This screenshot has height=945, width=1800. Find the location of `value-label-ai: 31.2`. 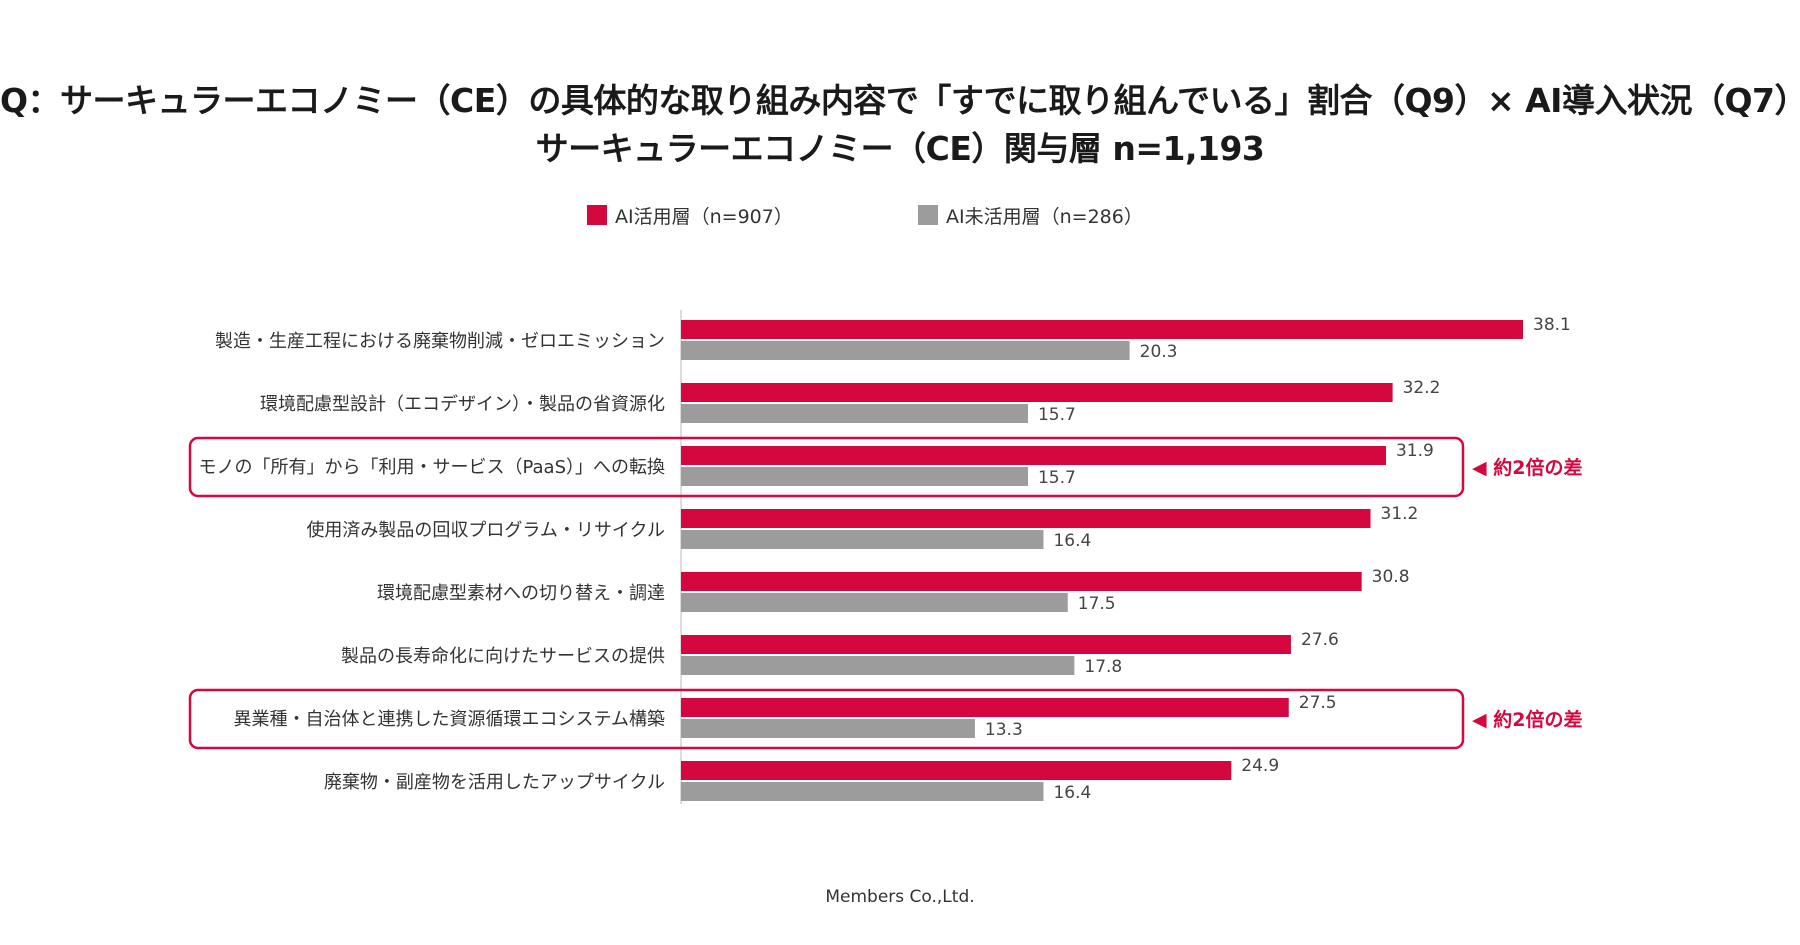

value-label-ai: 31.2 is located at coordinates (1400, 514).